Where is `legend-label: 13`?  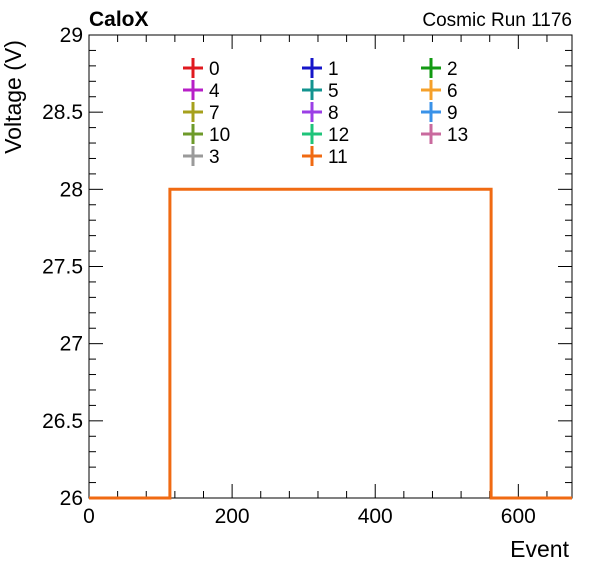
legend-label: 13 is located at coordinates (457, 135).